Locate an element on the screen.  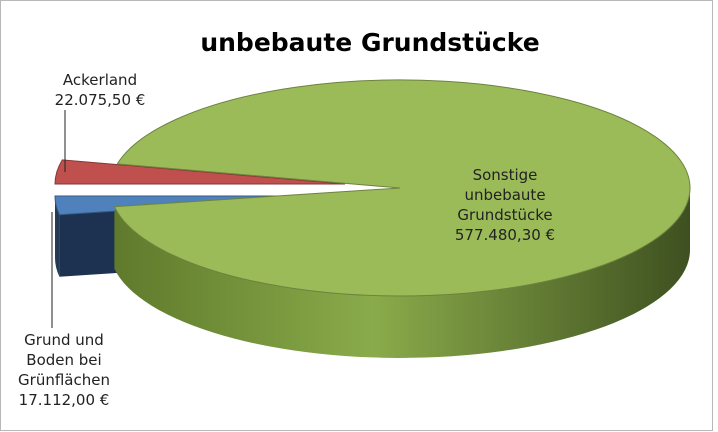
label-value: 577.480,30 € is located at coordinates (505, 235).